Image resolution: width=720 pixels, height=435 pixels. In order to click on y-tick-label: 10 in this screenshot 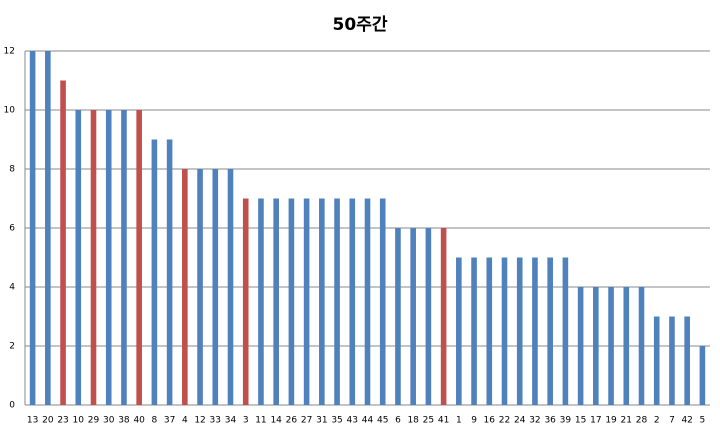, I will do `click(10, 111)`.